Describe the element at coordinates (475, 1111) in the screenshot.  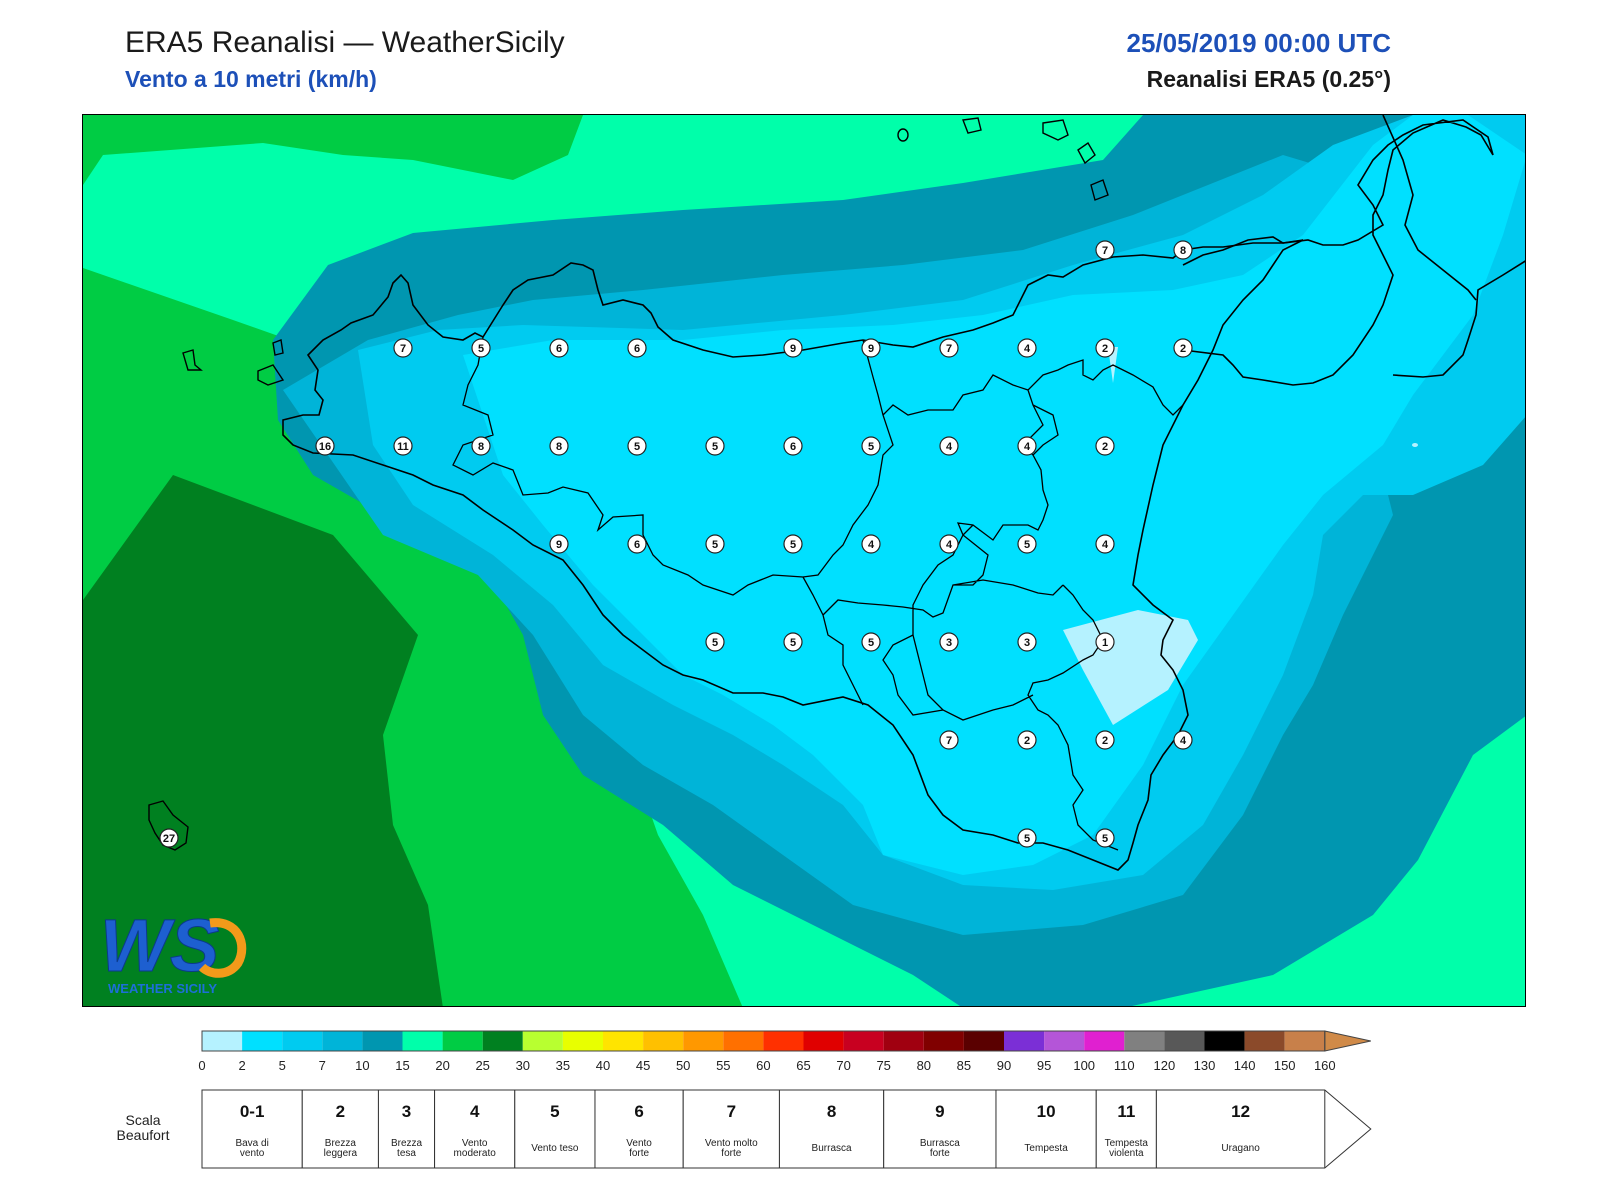
I see `beaufort-number: 4` at that location.